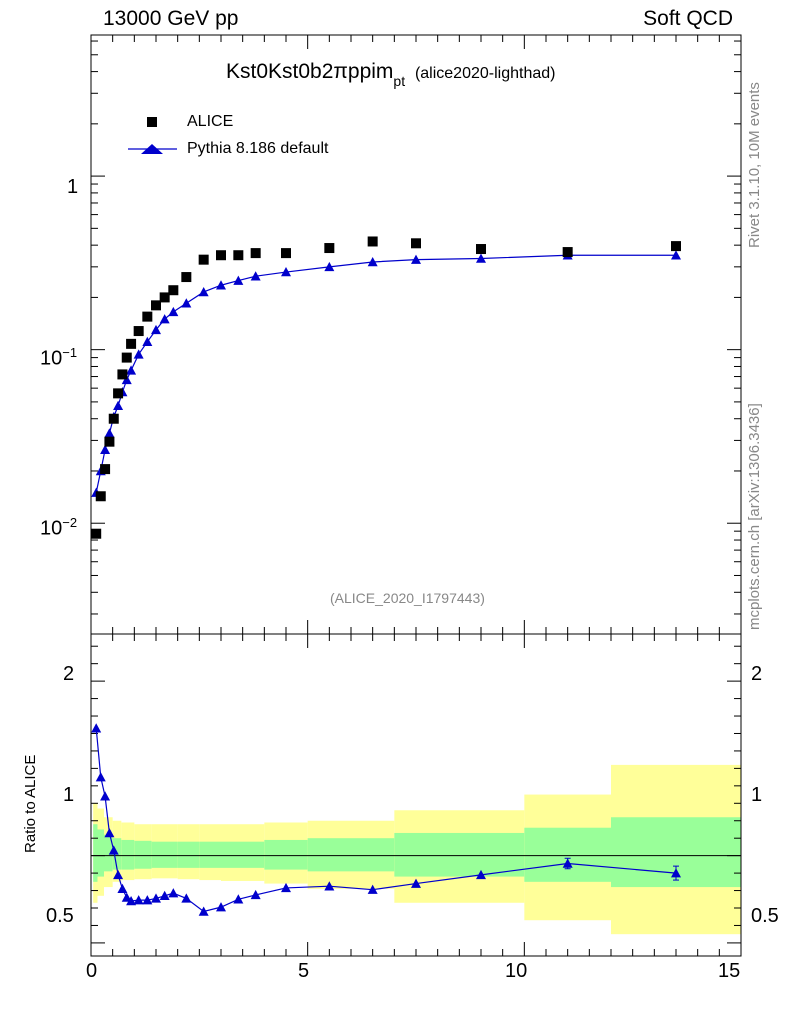  Describe the element at coordinates (757, 795) in the screenshot. I see `ratio-ytick-1-right: 1` at that location.